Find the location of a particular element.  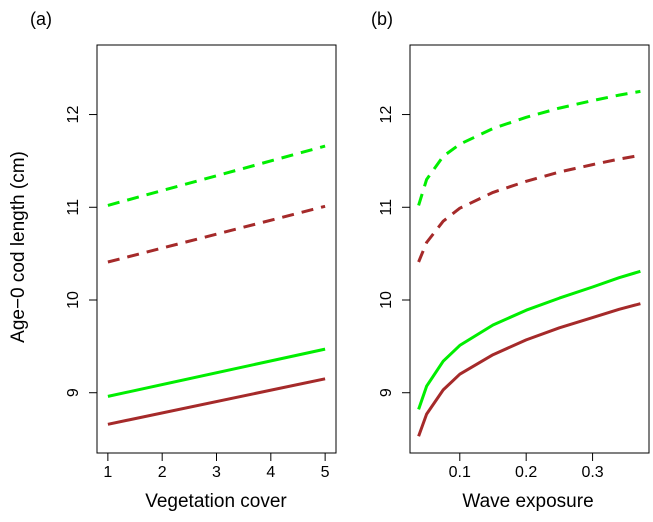

panel-b-y-tick-label: 9 is located at coordinates (386, 392).